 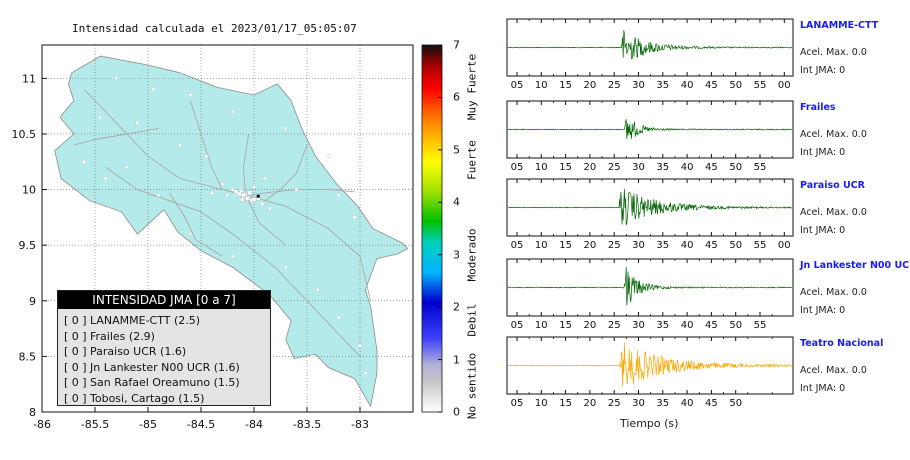 What do you see at coordinates (456, 412) in the screenshot?
I see `colorbar-tick-label: 0` at bounding box center [456, 412].